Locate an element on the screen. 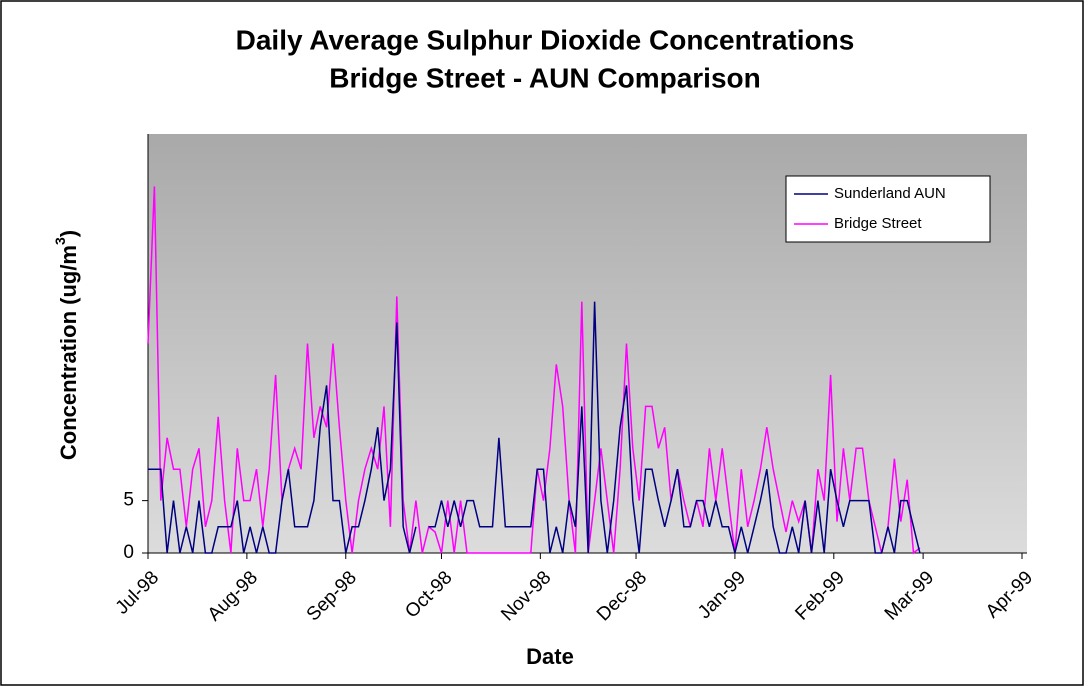  y-axis-label: Concentration (ug/m3) is located at coordinates (66, 345).